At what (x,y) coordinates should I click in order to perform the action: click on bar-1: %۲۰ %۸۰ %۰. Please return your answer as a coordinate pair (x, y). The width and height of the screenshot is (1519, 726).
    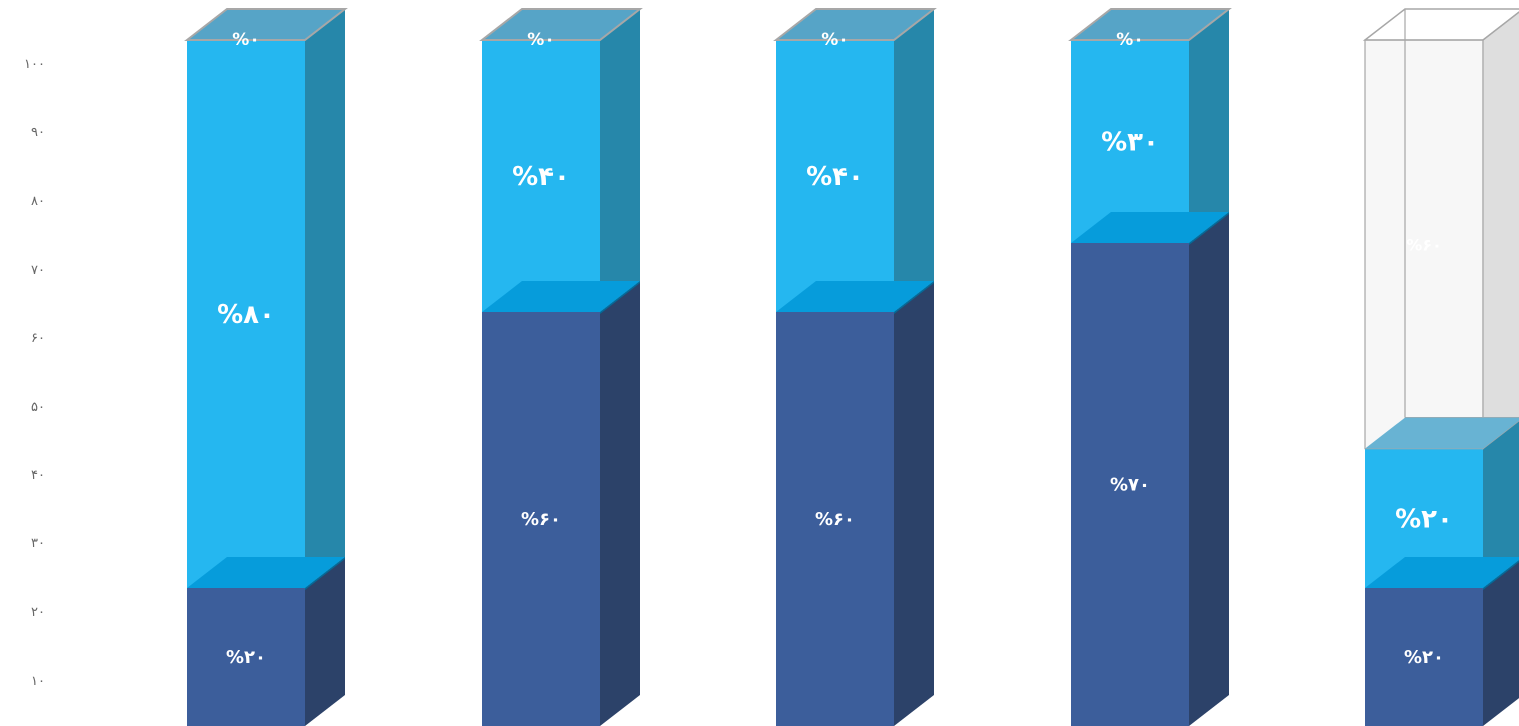
    Looking at the image, I should click on (266, 367).